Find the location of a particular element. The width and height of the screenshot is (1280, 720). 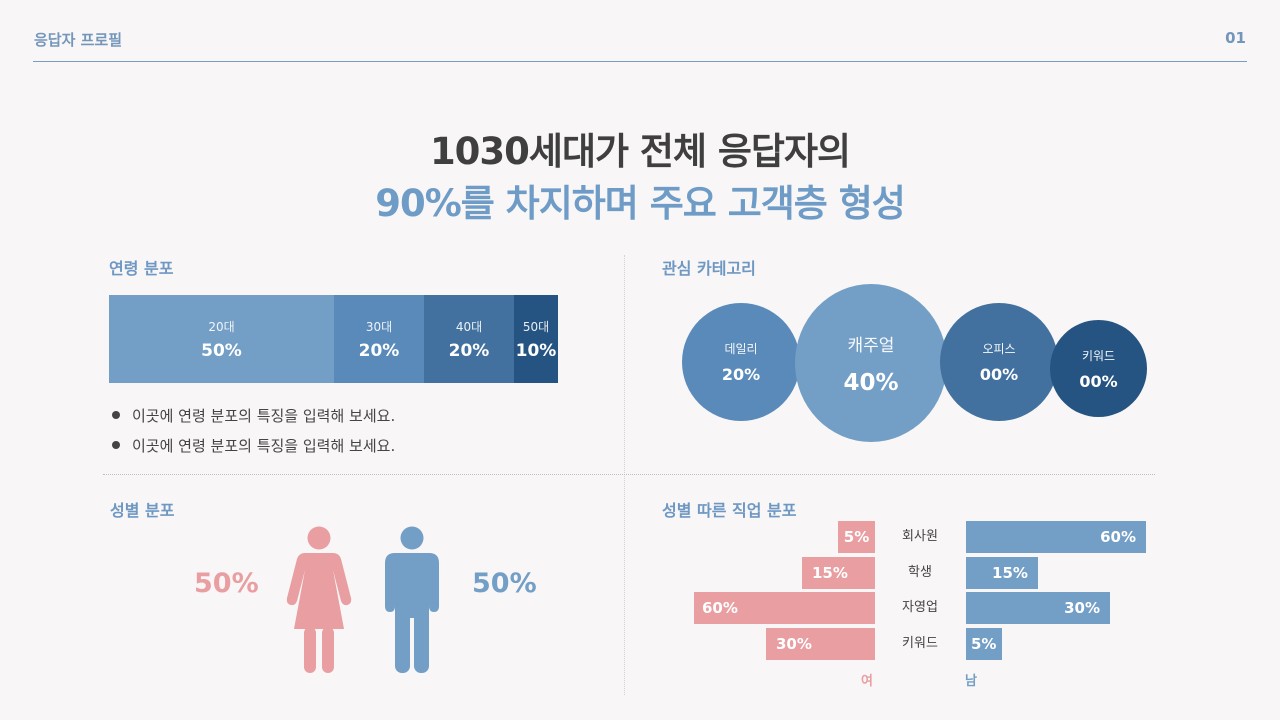

male-bar-office-worker: 60% is located at coordinates (1056, 537).